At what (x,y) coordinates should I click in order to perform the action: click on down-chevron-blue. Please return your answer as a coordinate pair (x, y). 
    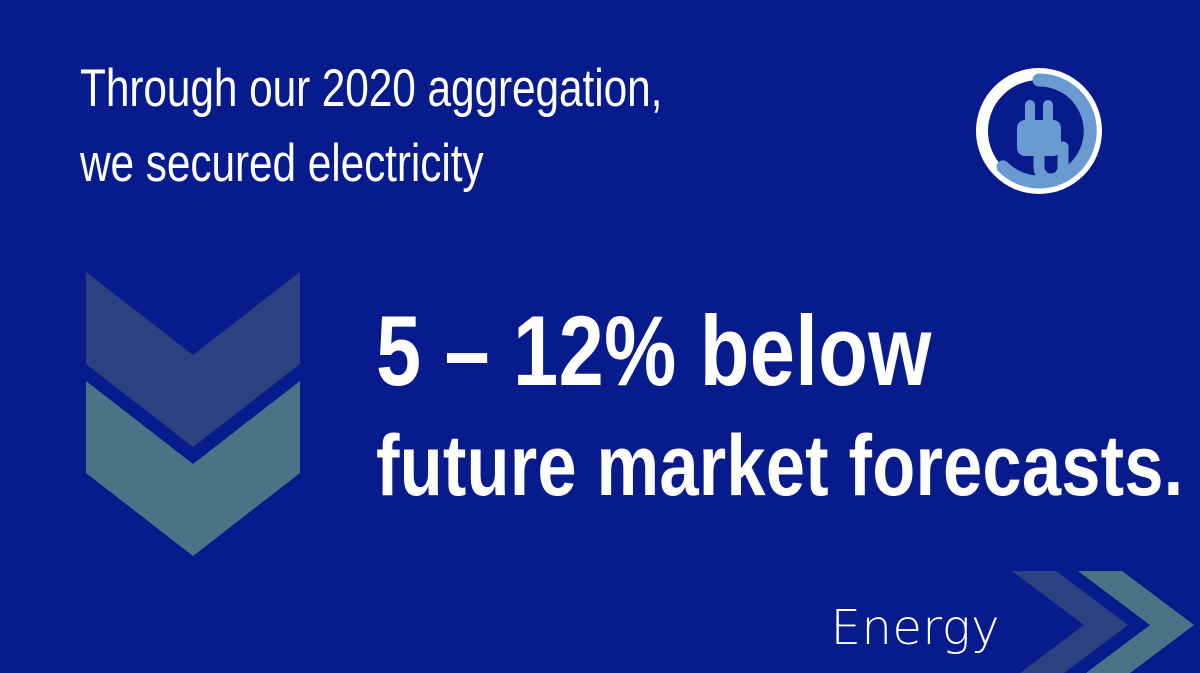
    Looking at the image, I should click on (193, 359).